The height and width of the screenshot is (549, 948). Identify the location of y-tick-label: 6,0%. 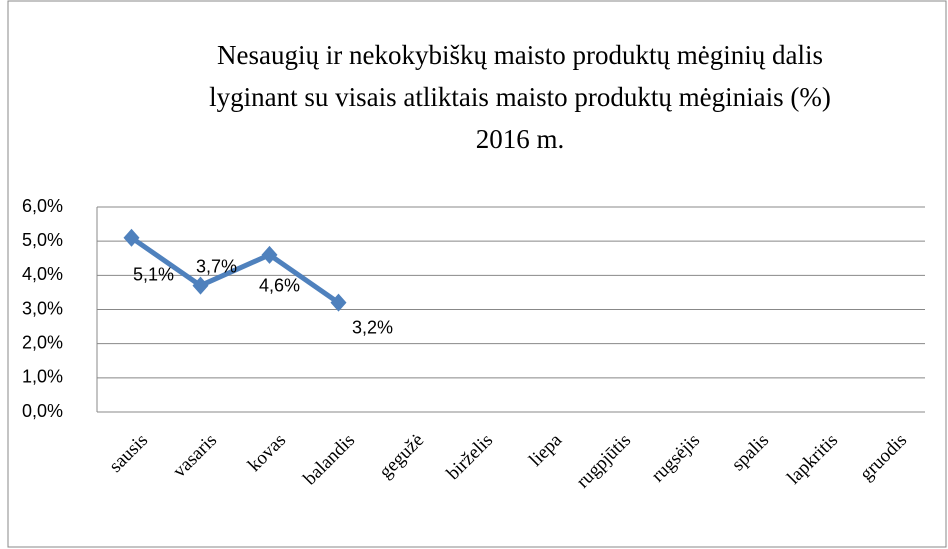
(42, 206).